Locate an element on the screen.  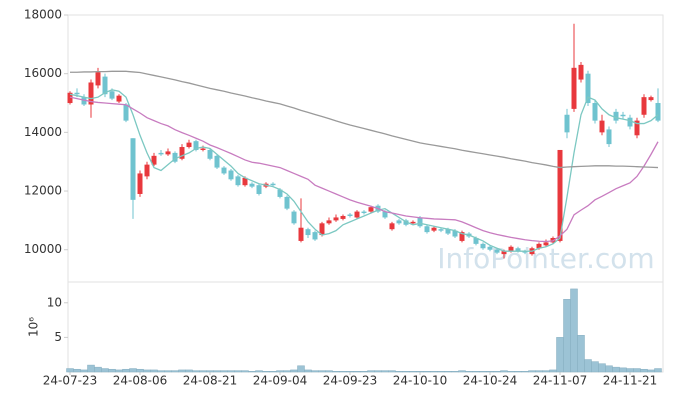
x-tick-label: 24-11-07 is located at coordinates (560, 381).